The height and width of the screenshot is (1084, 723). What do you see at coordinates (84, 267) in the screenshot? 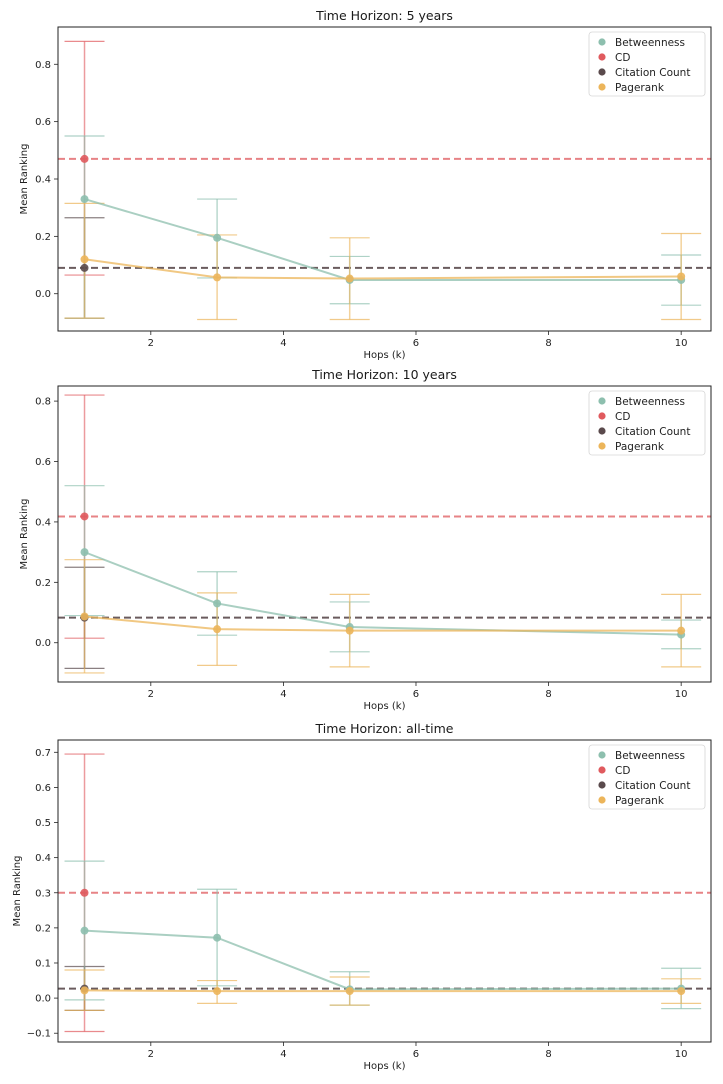
I see `citation-count-point` at bounding box center [84, 267].